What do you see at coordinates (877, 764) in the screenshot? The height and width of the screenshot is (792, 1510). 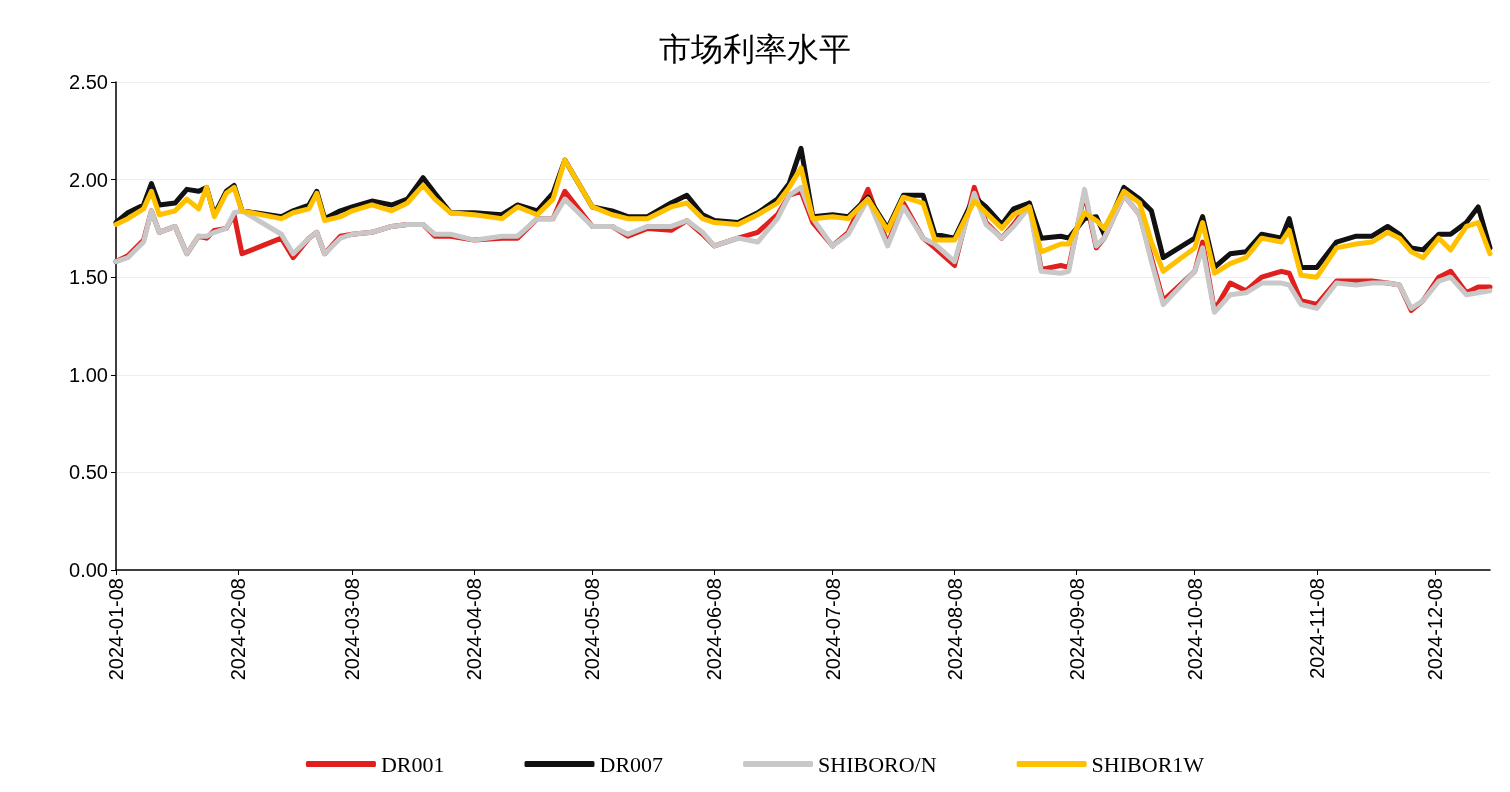 I see `legend-label: SHIBORO/N` at bounding box center [877, 764].